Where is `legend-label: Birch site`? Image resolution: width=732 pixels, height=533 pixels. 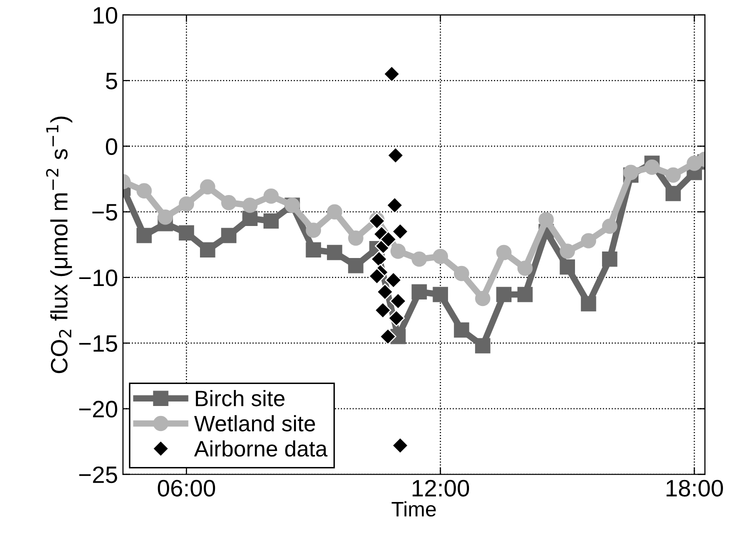
legend-label: Birch site is located at coordinates (240, 398).